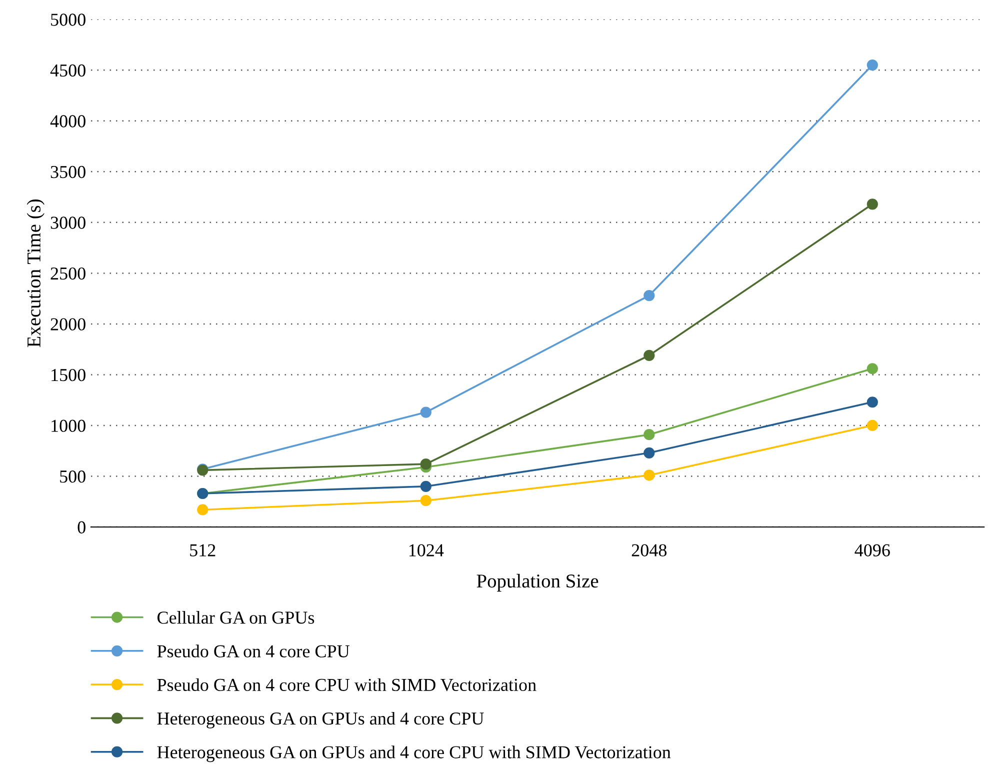  I want to click on y-axis-title: Execution Time (s), so click(35, 274).